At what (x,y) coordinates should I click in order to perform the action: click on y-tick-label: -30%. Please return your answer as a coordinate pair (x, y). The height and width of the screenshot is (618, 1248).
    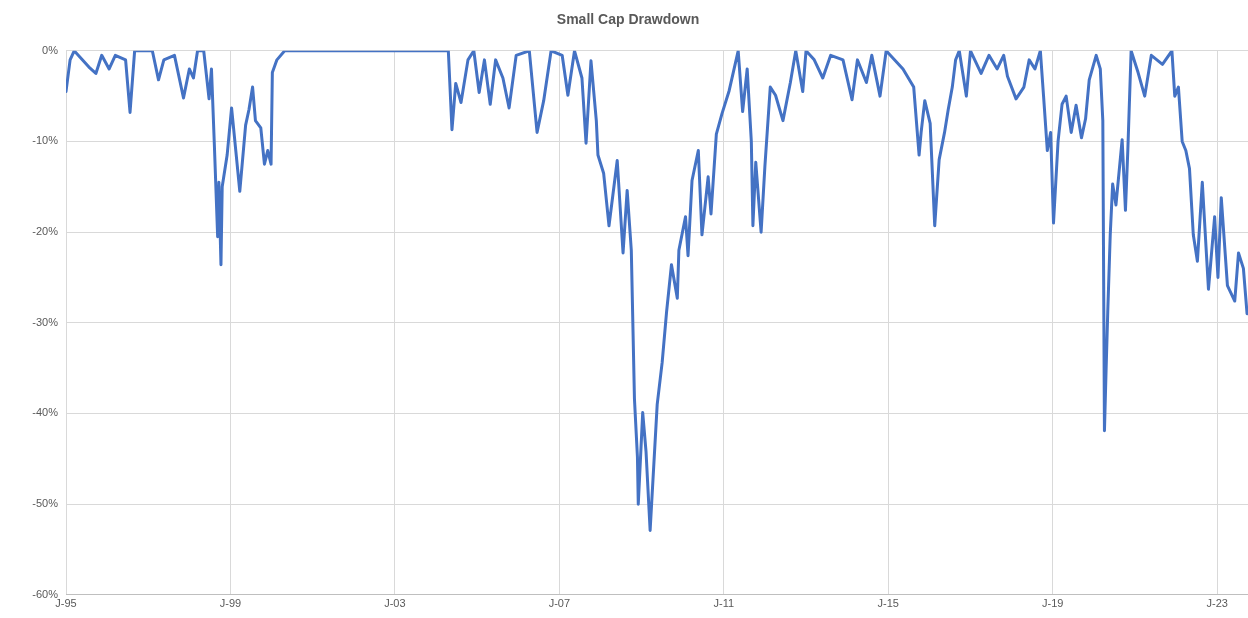
    Looking at the image, I should click on (45, 321).